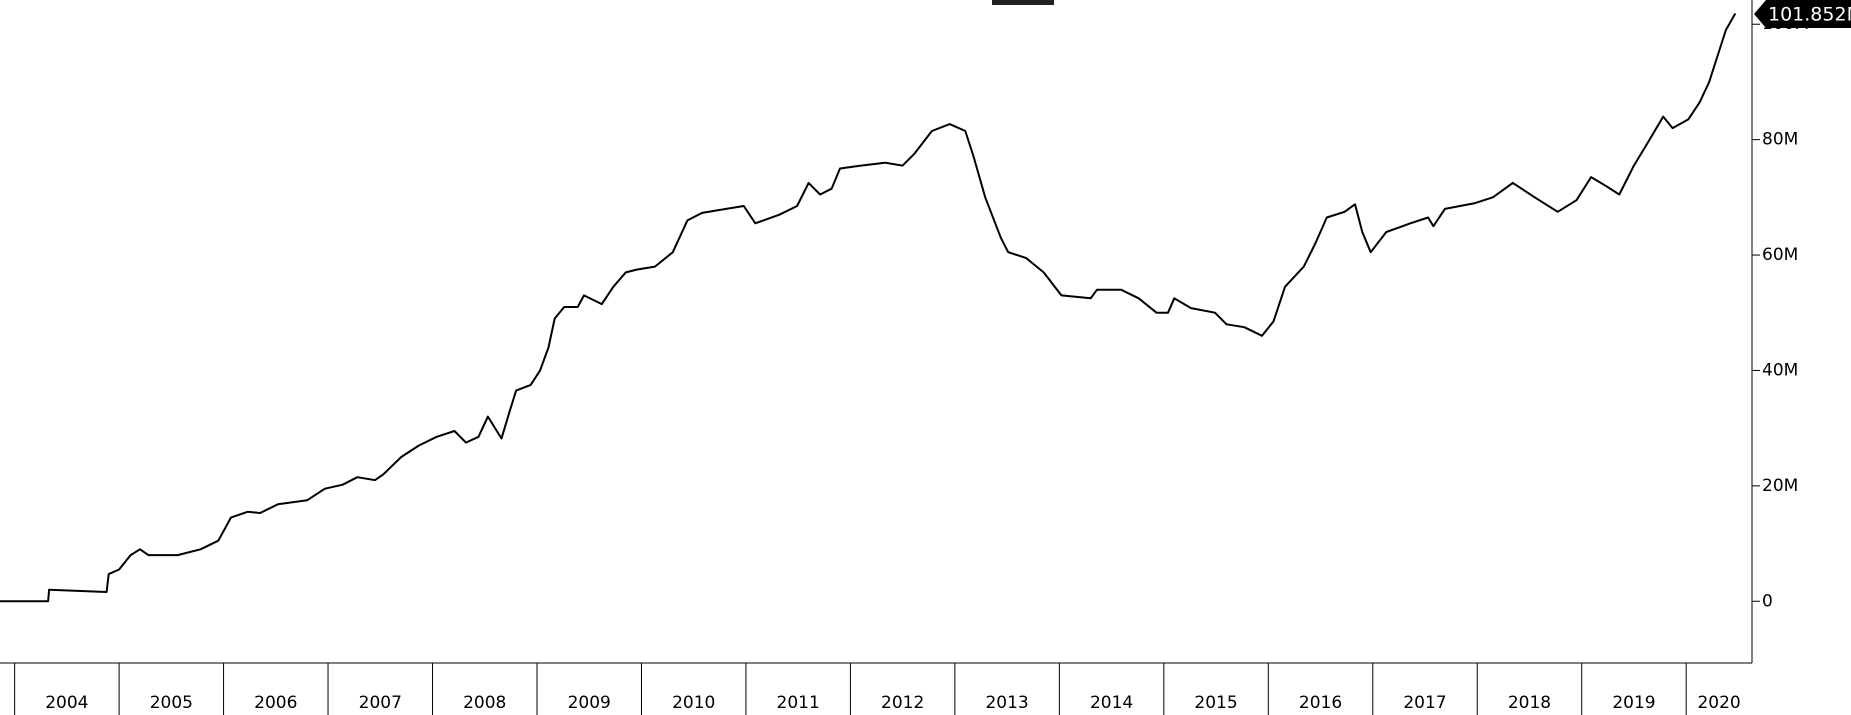  I want to click on x-tick-label: 2006, so click(275, 703).